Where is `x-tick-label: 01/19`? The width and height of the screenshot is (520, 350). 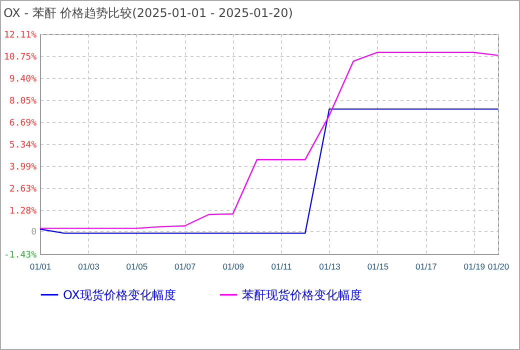 x-tick-label: 01/19 is located at coordinates (475, 267).